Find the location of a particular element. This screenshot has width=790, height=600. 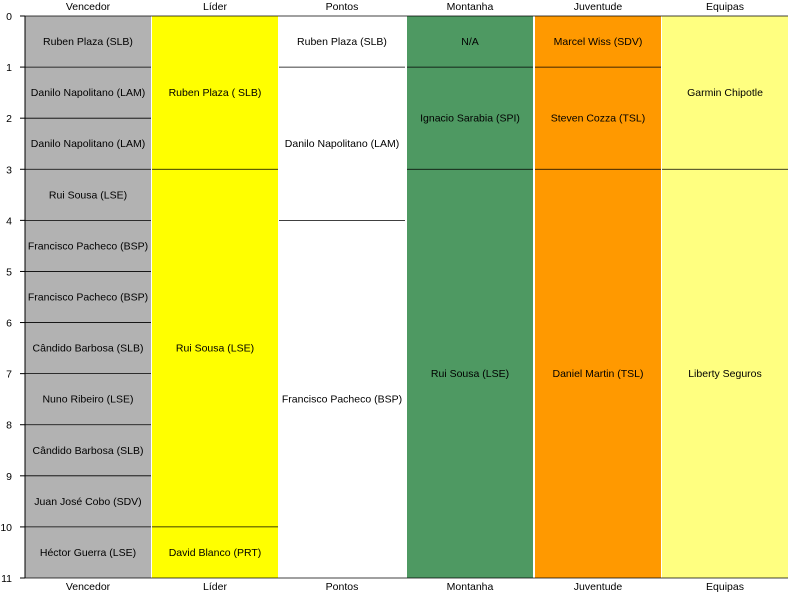

y-tick-label-7: 7 is located at coordinates (9, 375).